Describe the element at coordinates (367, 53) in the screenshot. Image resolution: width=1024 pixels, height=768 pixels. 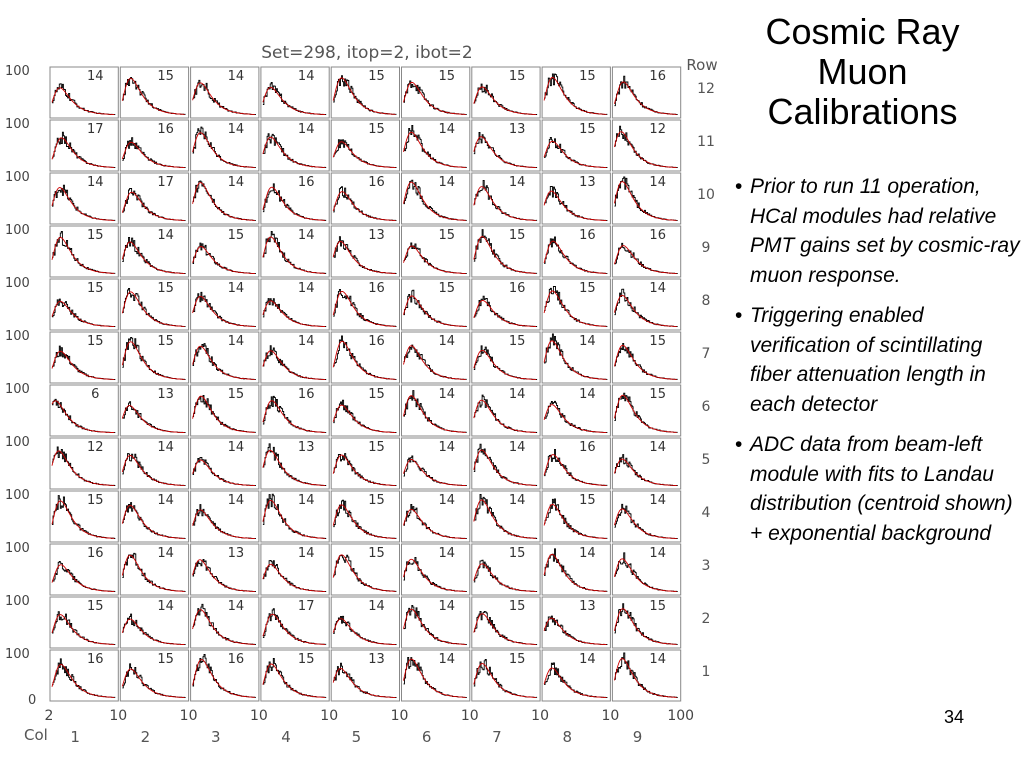
I see `grid-title: Set=298, itop=2, ibot=2` at that location.